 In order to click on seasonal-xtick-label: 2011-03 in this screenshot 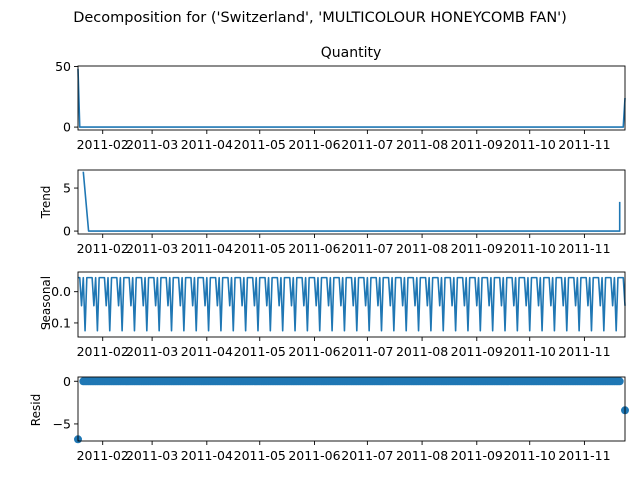, I will do `click(152, 351)`.